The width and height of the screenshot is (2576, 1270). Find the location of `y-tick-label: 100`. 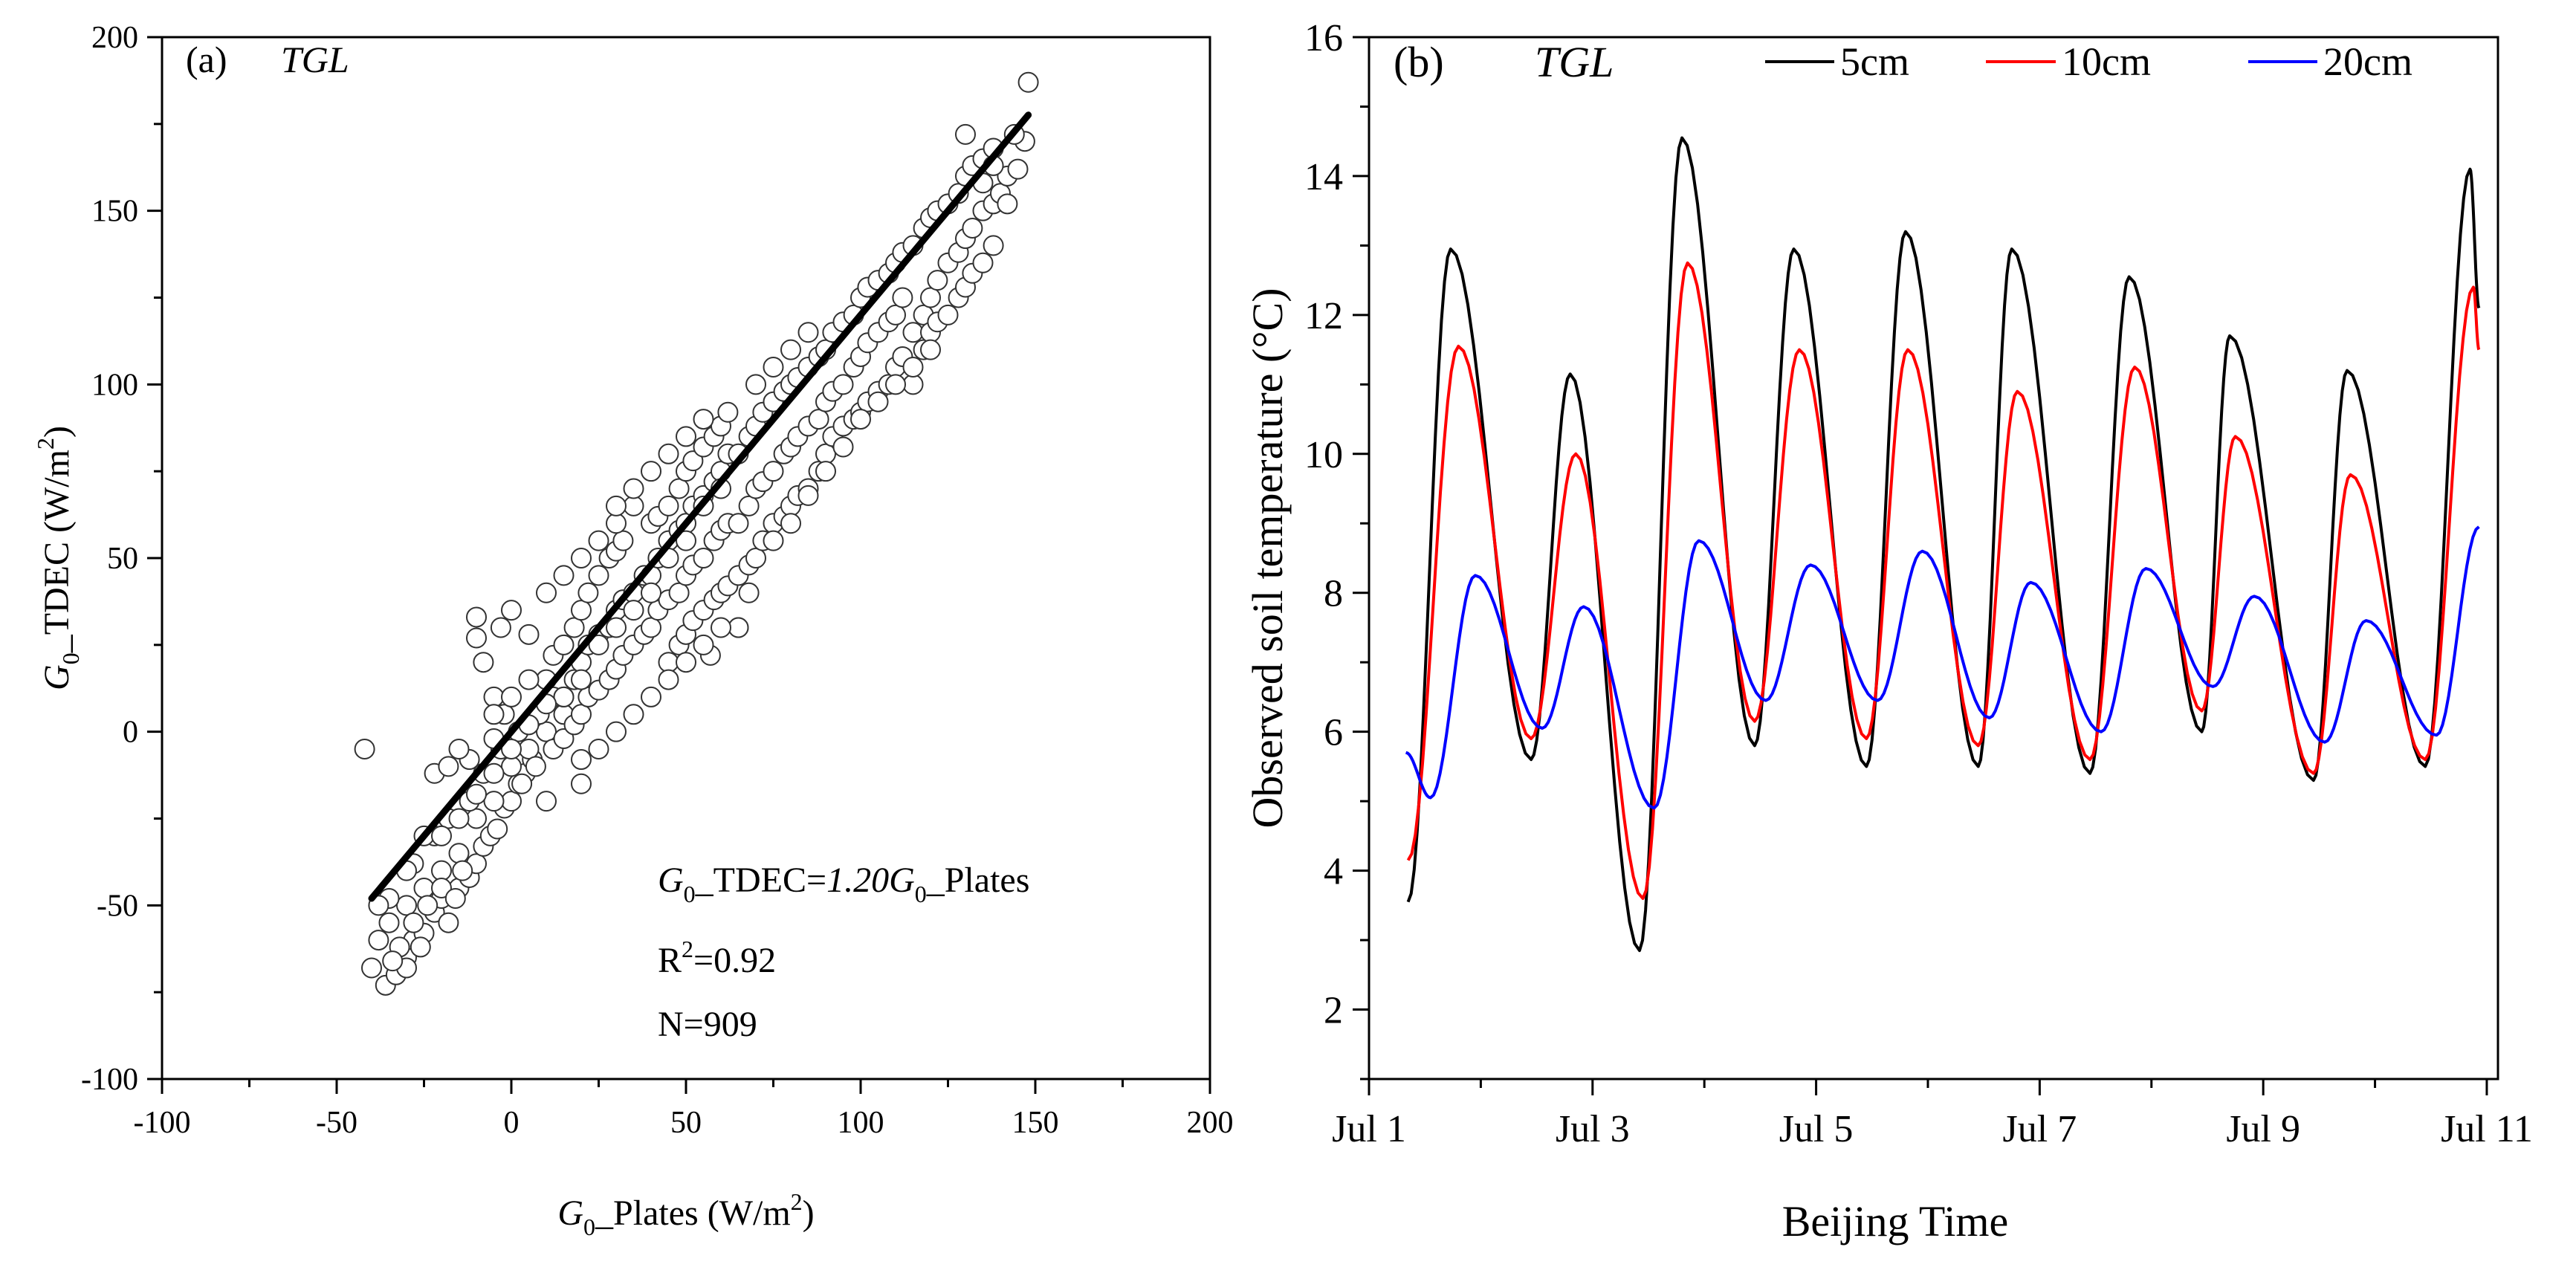

y-tick-label: 100 is located at coordinates (114, 385).